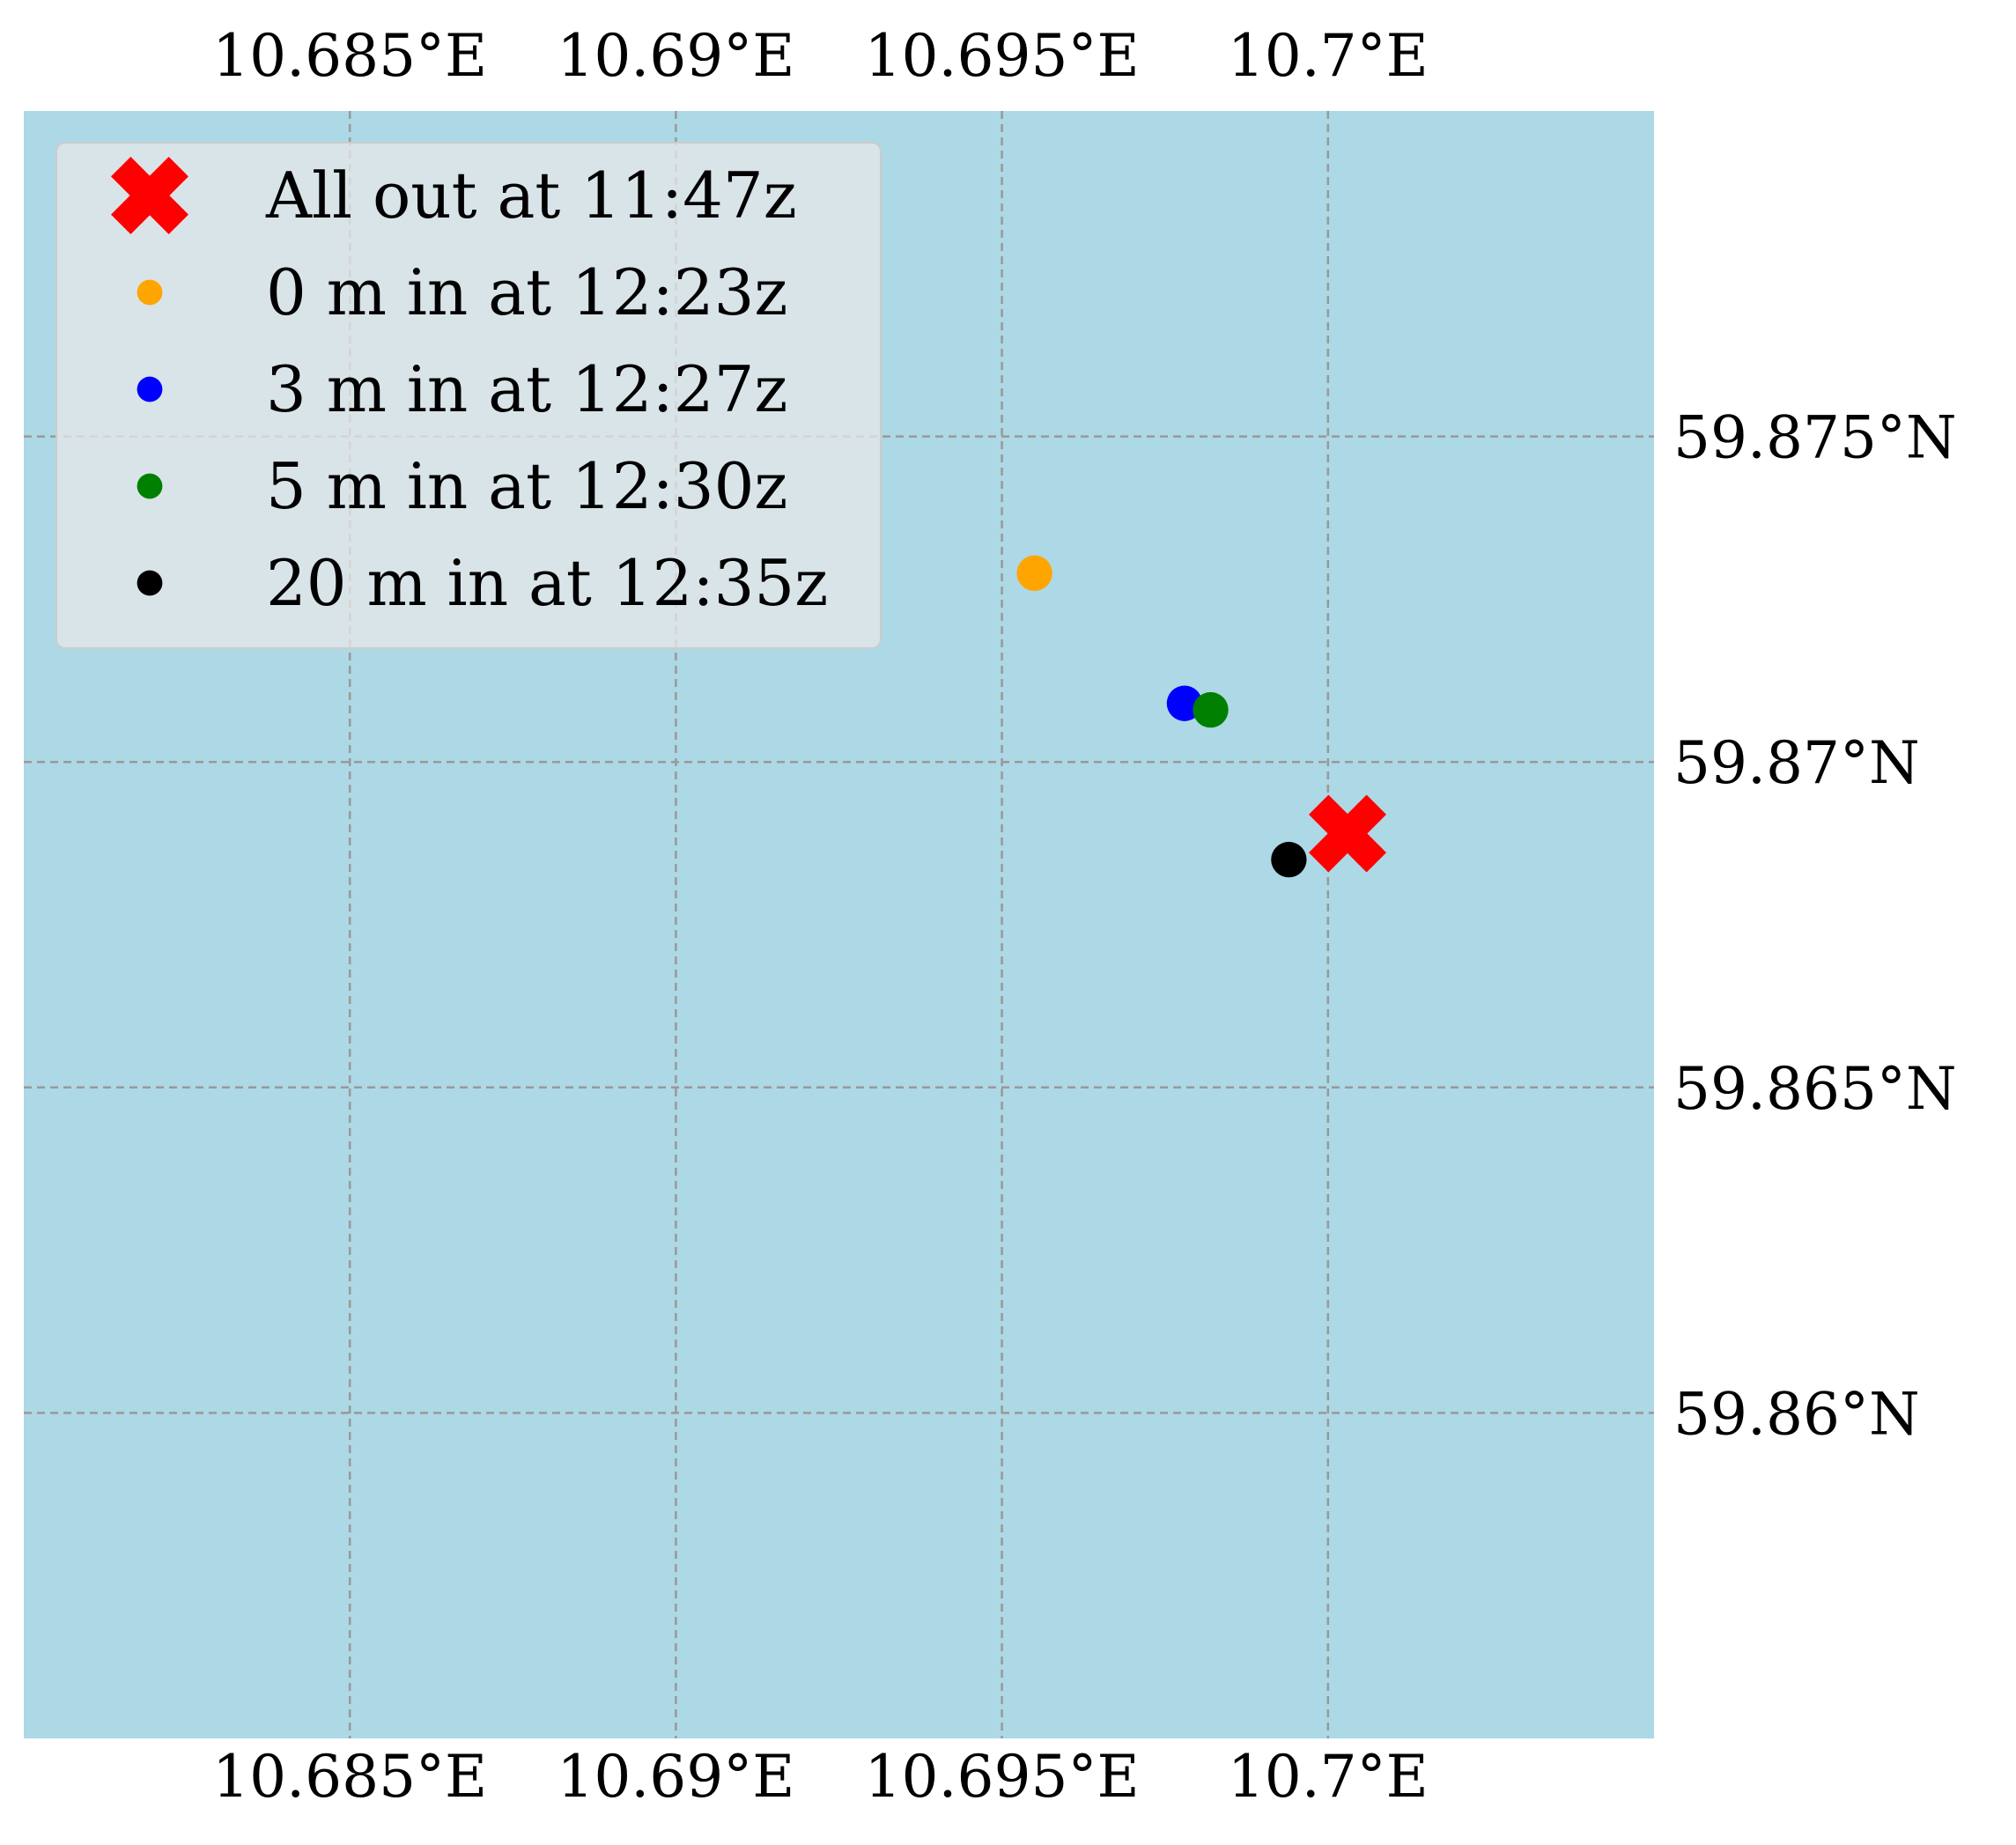  What do you see at coordinates (349, 1777) in the screenshot?
I see `bottom-lon-tick-label-0: 10.685°E` at bounding box center [349, 1777].